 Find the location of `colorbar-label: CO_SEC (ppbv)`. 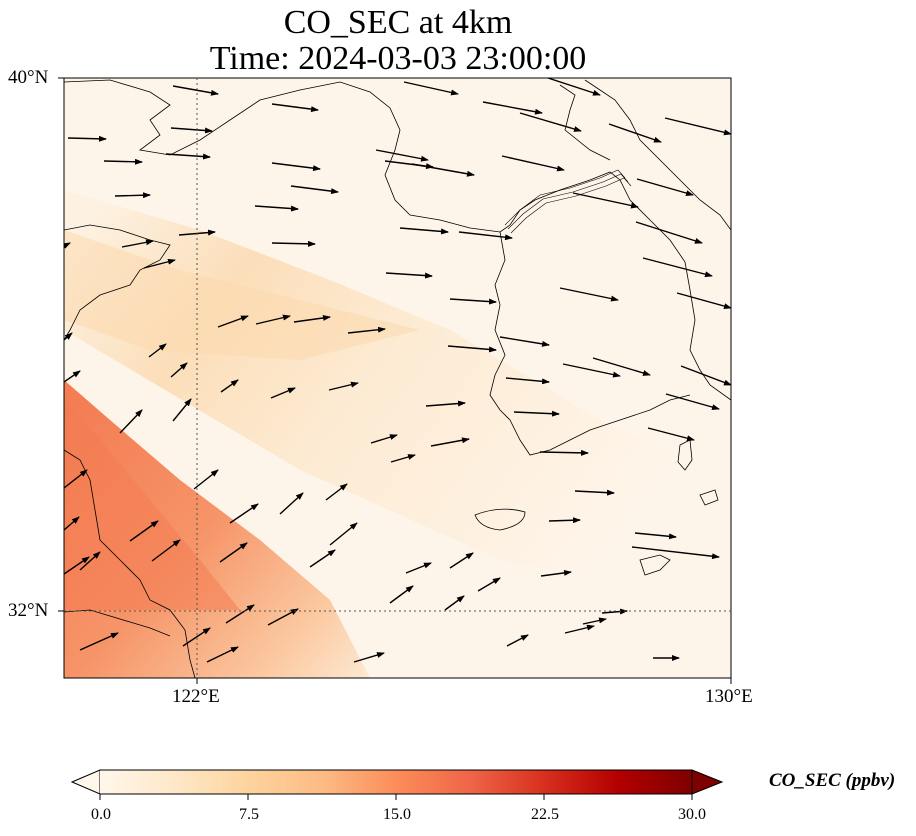

colorbar-label: CO_SEC (ppbv) is located at coordinates (832, 780).